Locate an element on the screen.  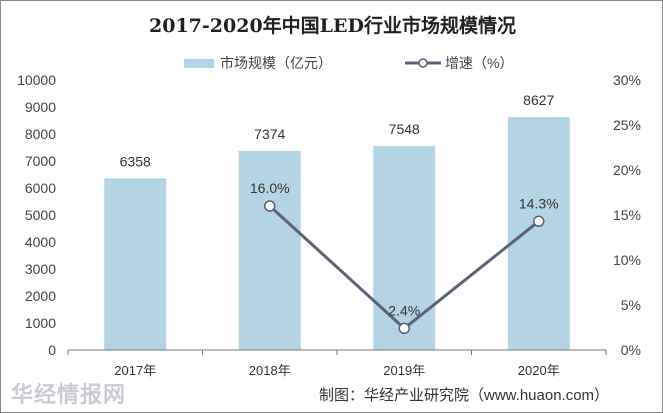
legend-item-growth: 增速（%） is located at coordinates (459, 63).